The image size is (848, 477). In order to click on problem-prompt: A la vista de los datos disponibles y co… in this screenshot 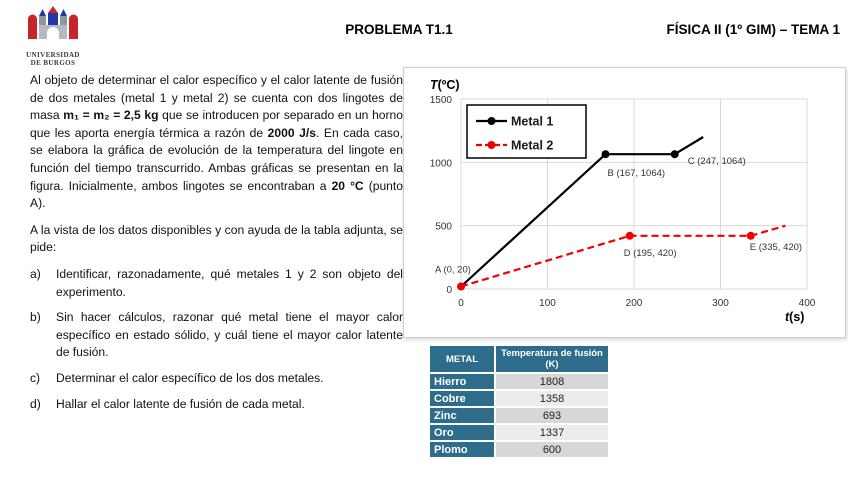, I will do `click(216, 238)`.